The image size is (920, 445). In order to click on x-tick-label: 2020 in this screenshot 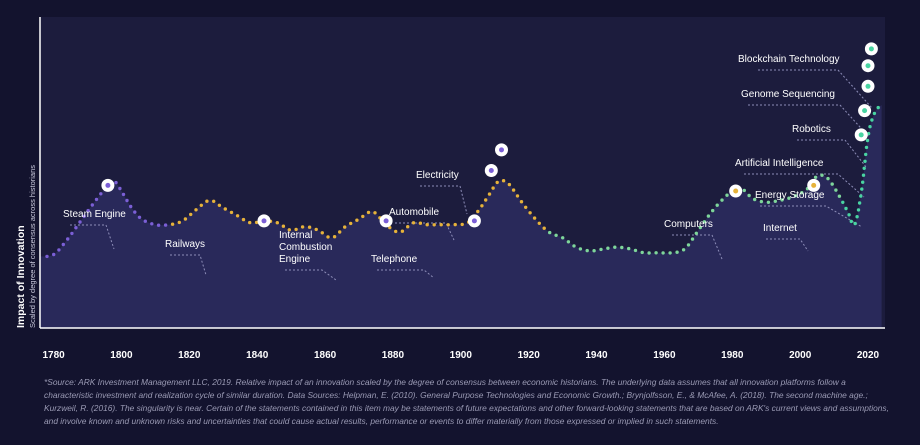, I will do `click(868, 355)`.